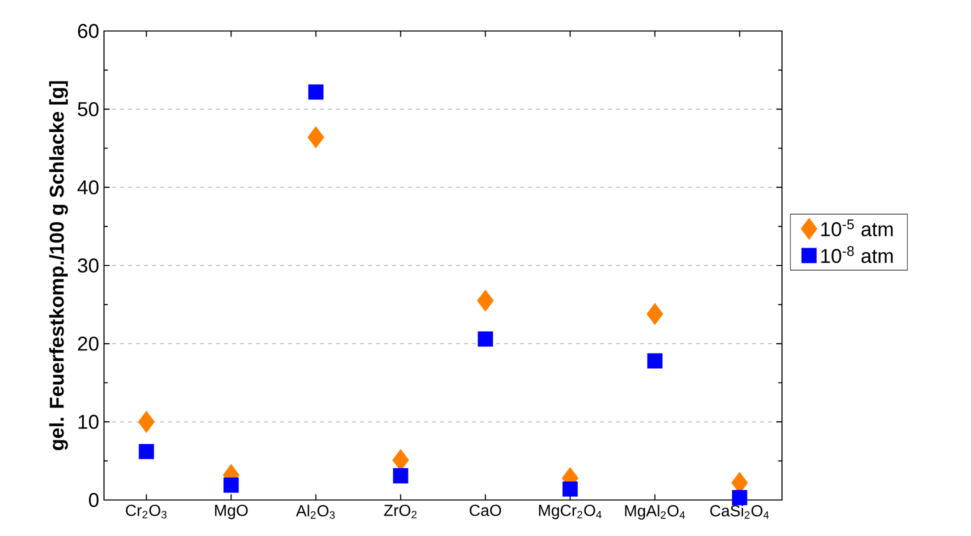  Describe the element at coordinates (400, 511) in the screenshot. I see `x-tick-label: ZrO$_{2}$` at that location.